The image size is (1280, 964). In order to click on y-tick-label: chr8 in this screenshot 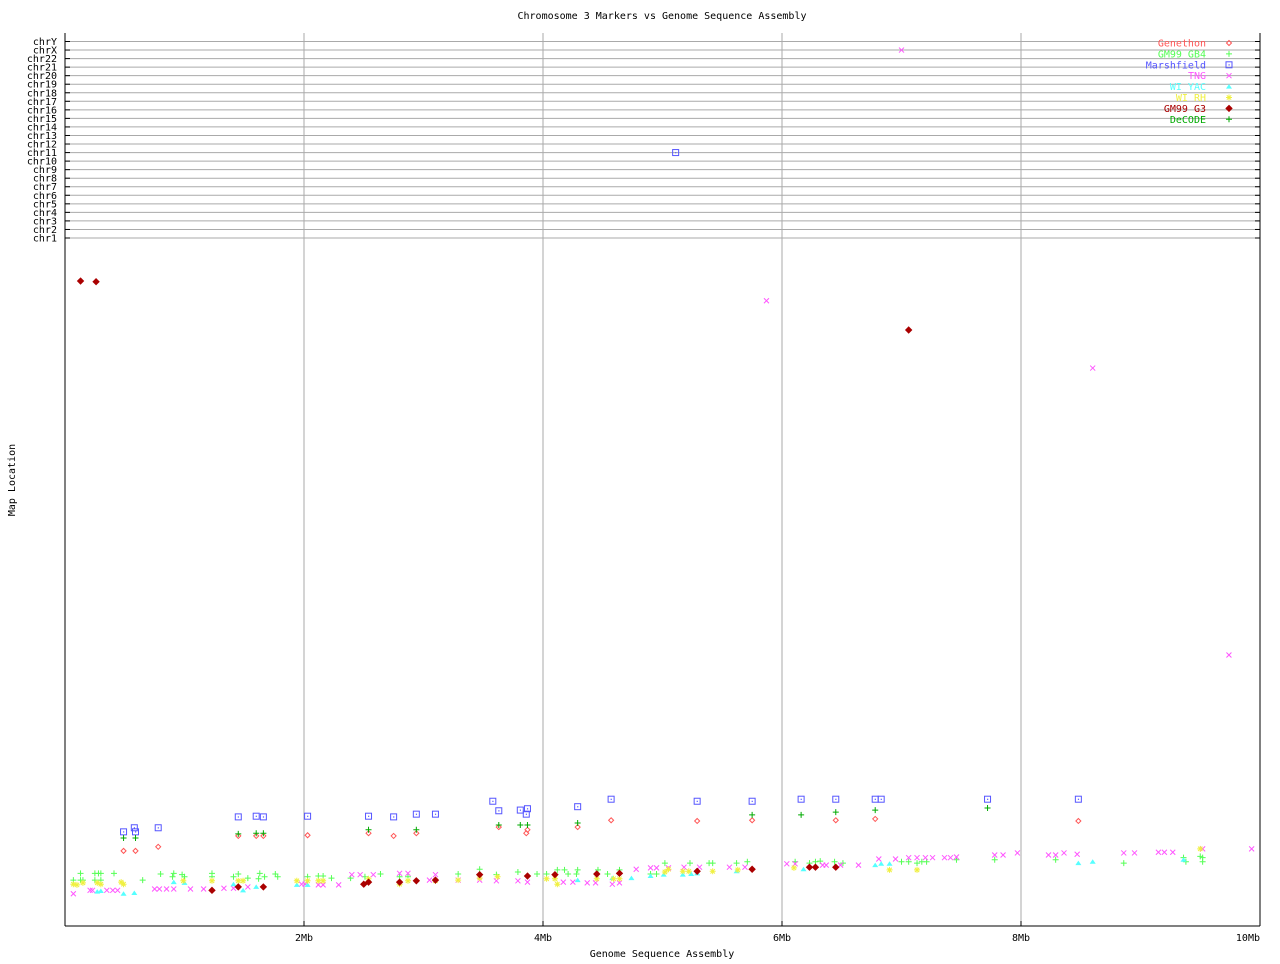, I will do `click(45, 179)`.